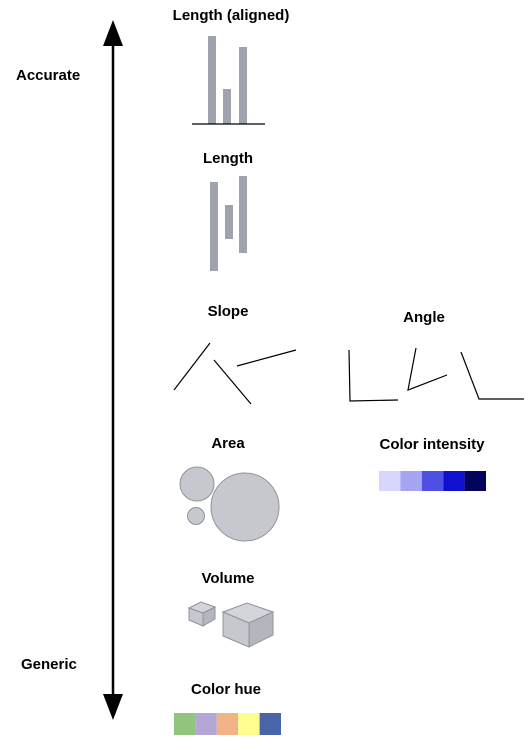 This screenshot has width=530, height=750. Describe the element at coordinates (228, 311) in the screenshot. I see `slope-title: Slope` at that location.